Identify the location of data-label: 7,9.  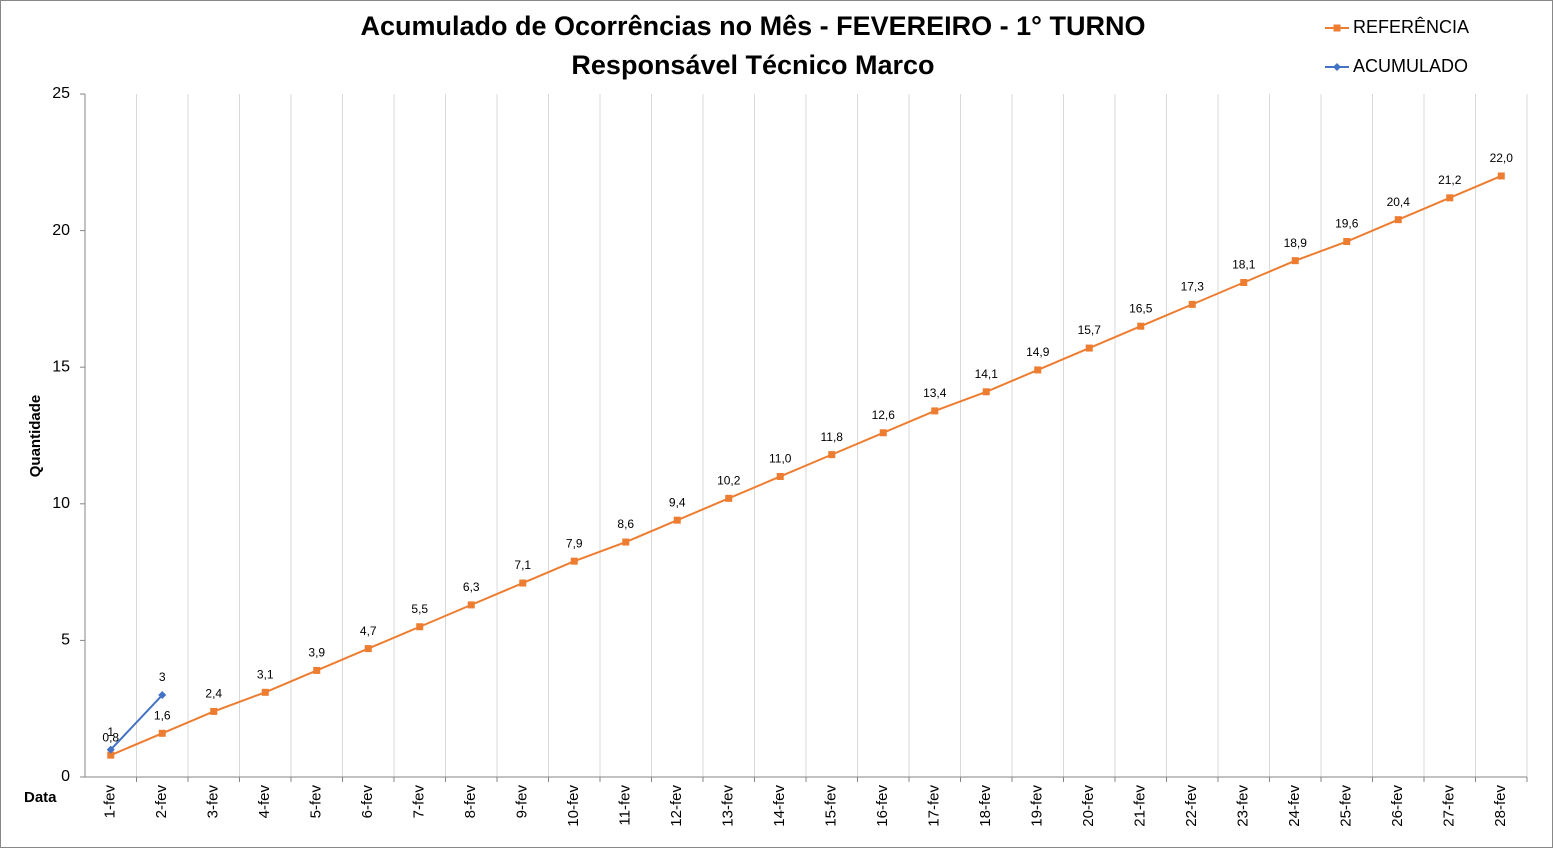
(574, 543).